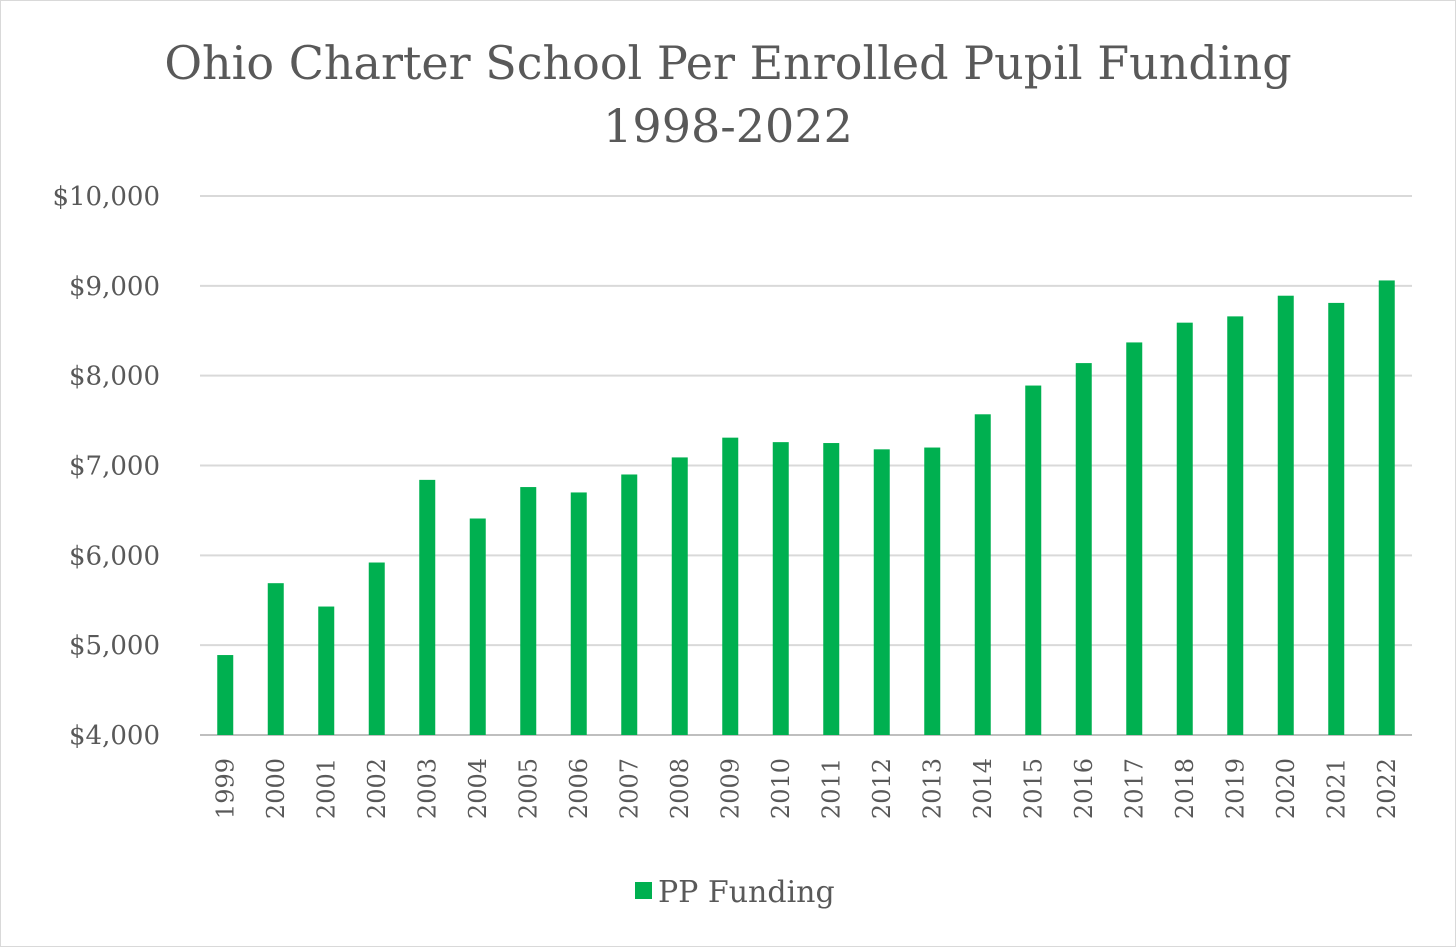 The image size is (1456, 947). Describe the element at coordinates (932, 788) in the screenshot. I see `x-tick-label: 2013` at that location.